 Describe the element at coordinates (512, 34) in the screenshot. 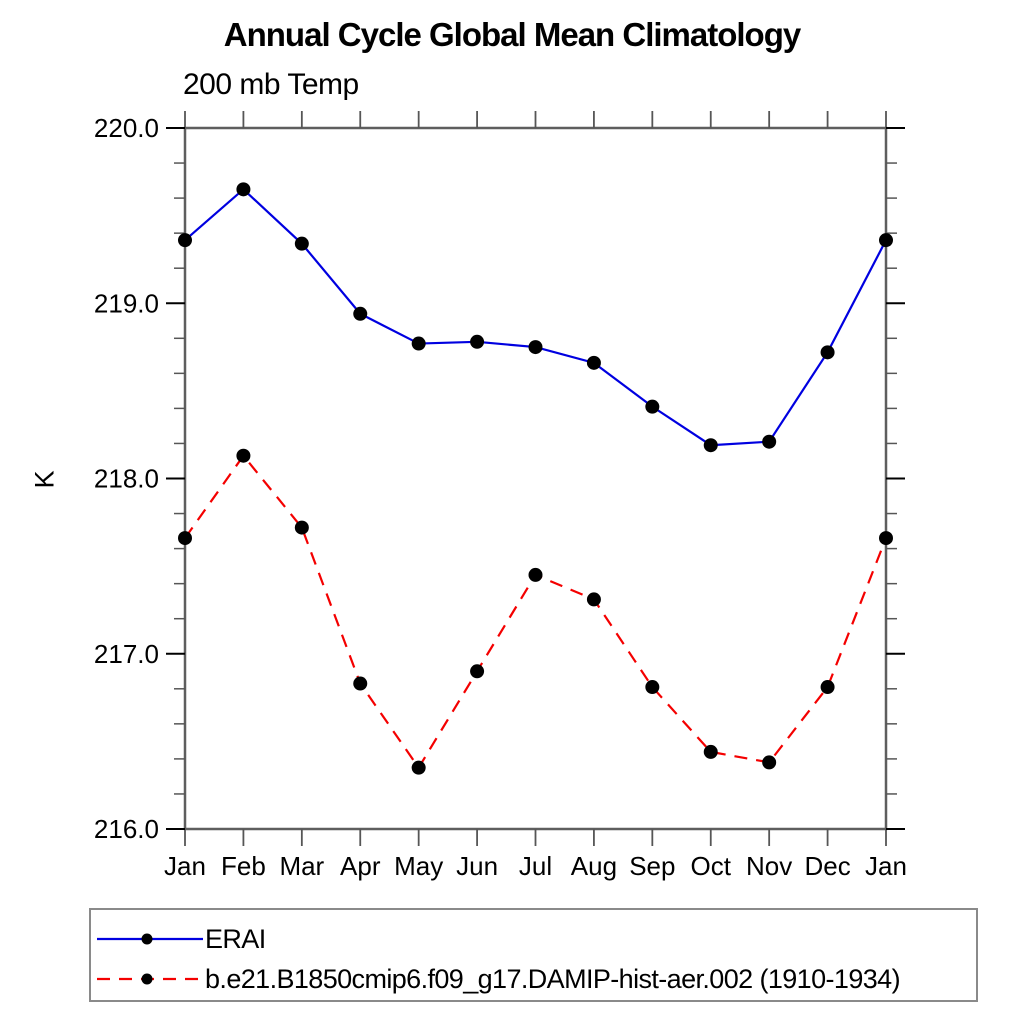

I see `chart-title: Annual Cycle Global Mean Climatology` at that location.